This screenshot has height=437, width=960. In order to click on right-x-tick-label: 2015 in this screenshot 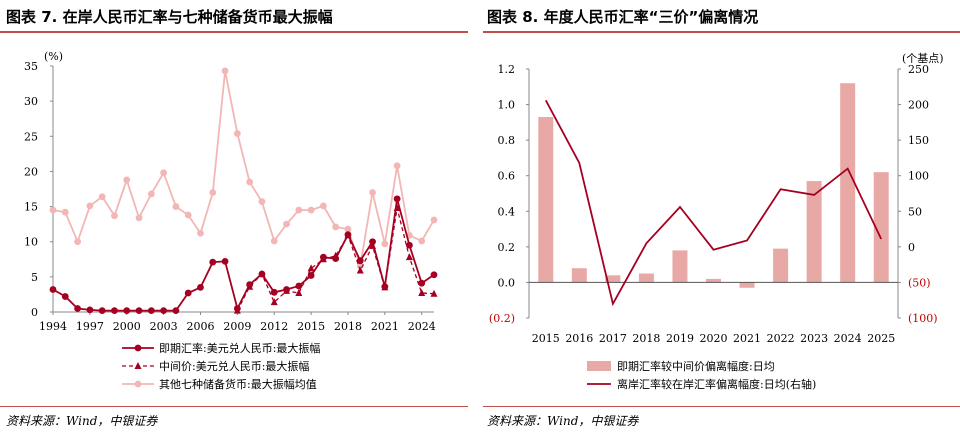, I will do `click(546, 338)`.